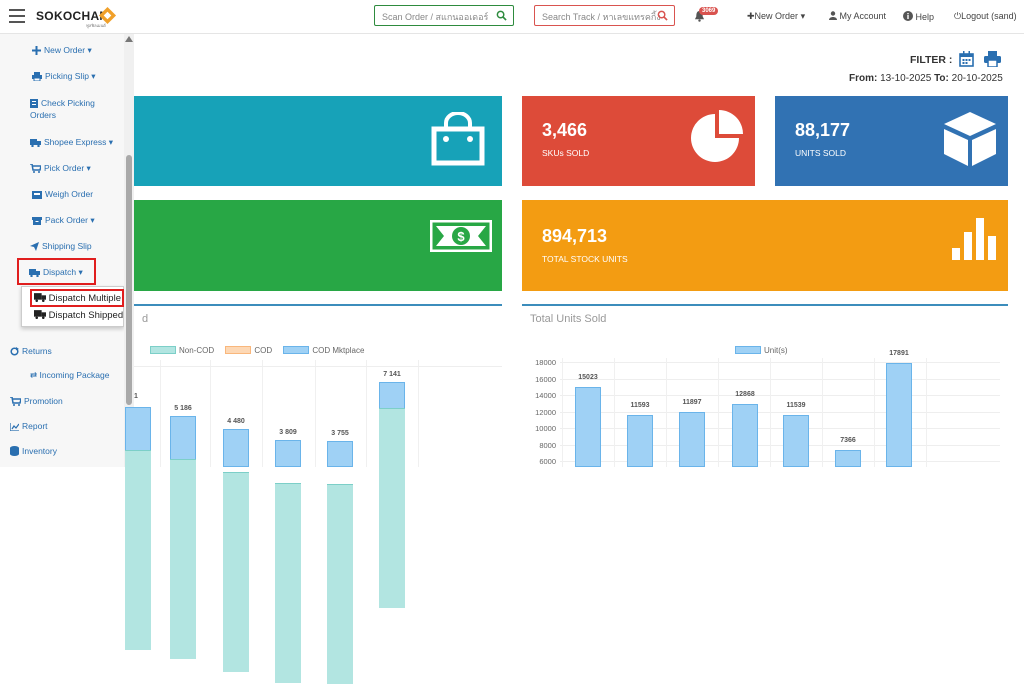 This screenshot has width=1024, height=684. What do you see at coordinates (545, 362) in the screenshot?
I see `chart2-y-tick: 18000` at bounding box center [545, 362].